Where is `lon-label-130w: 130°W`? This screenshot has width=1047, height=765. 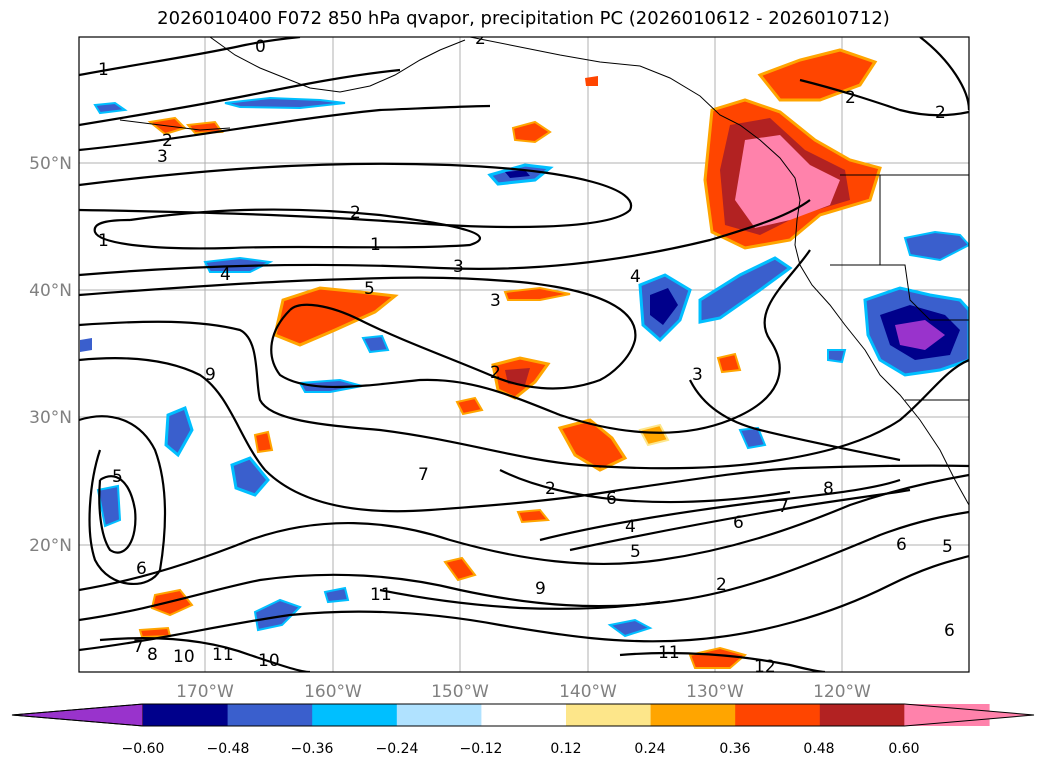 lon-label-130w: 130°W is located at coordinates (715, 692).